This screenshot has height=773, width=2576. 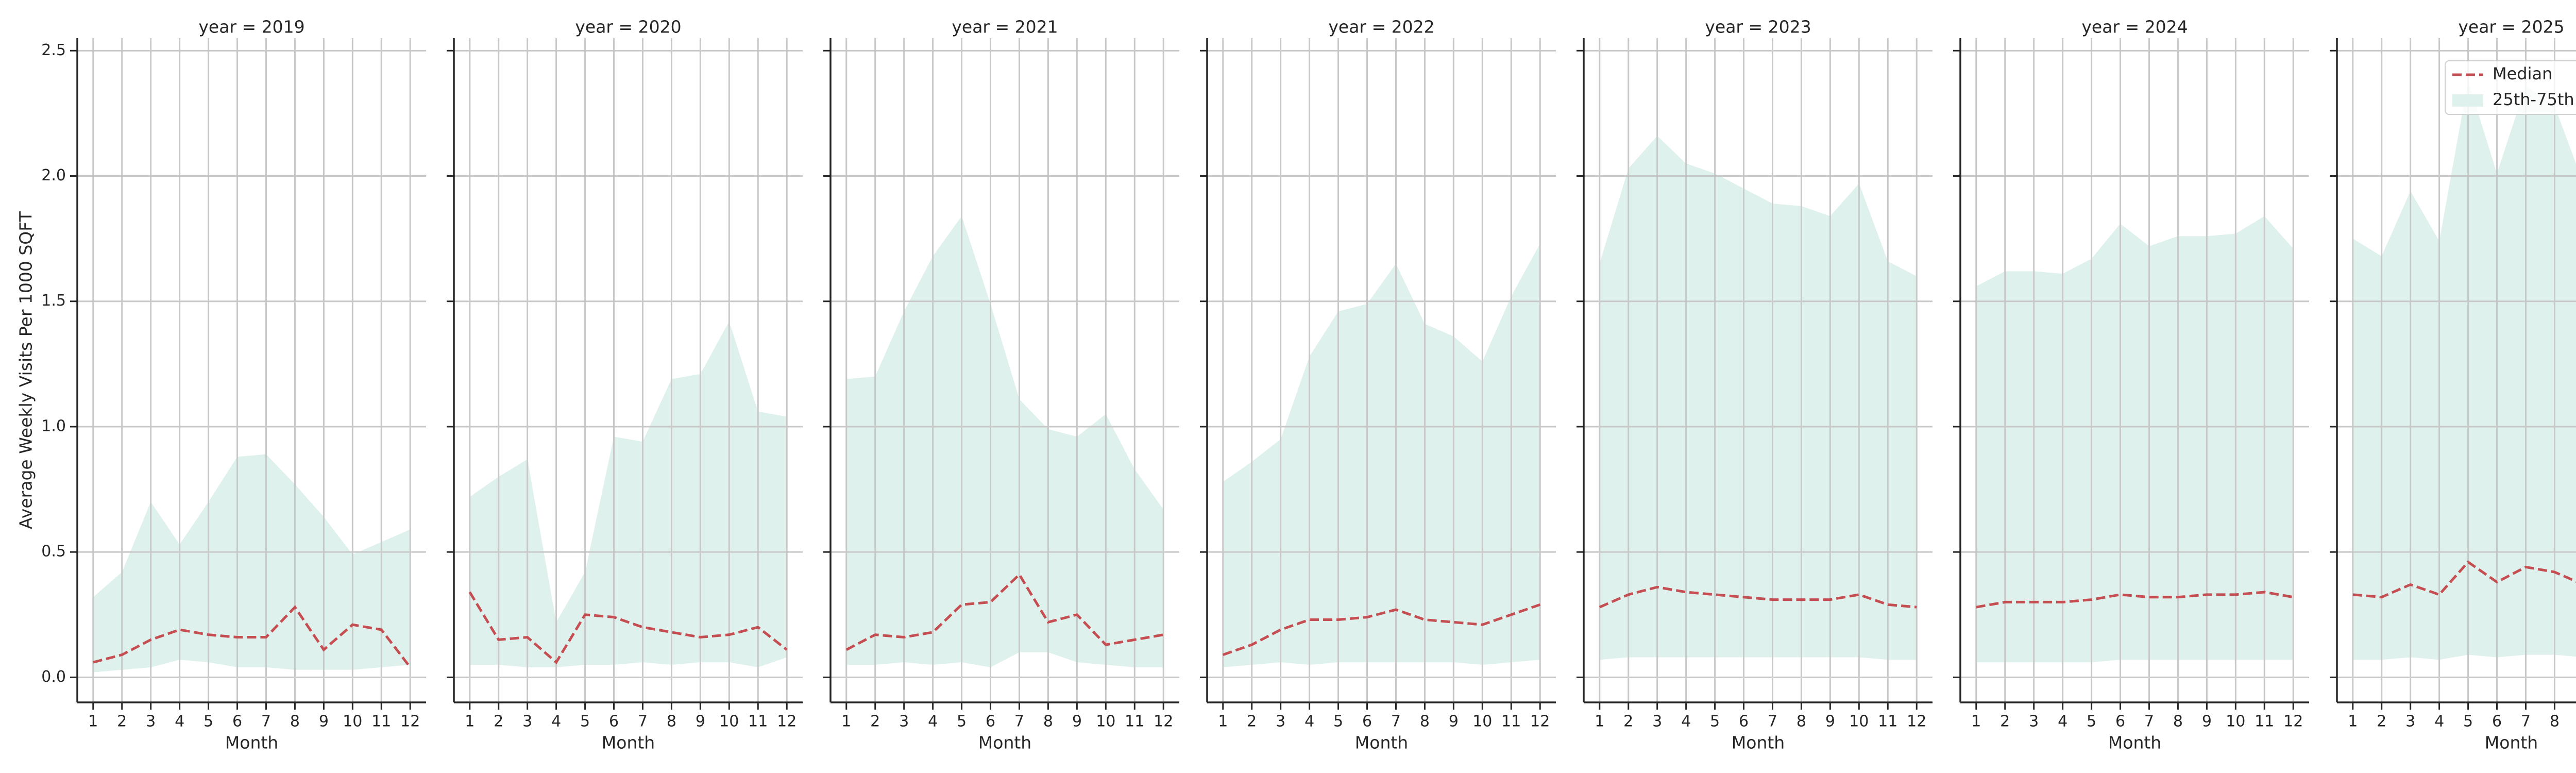 What do you see at coordinates (2522, 73) in the screenshot?
I see `legend-label: Median` at bounding box center [2522, 73].